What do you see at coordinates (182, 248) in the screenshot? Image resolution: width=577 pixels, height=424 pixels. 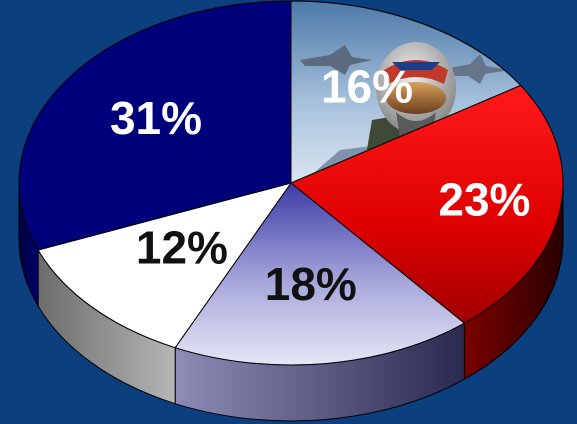 I see `slice-label-12pct: 12%` at bounding box center [182, 248].